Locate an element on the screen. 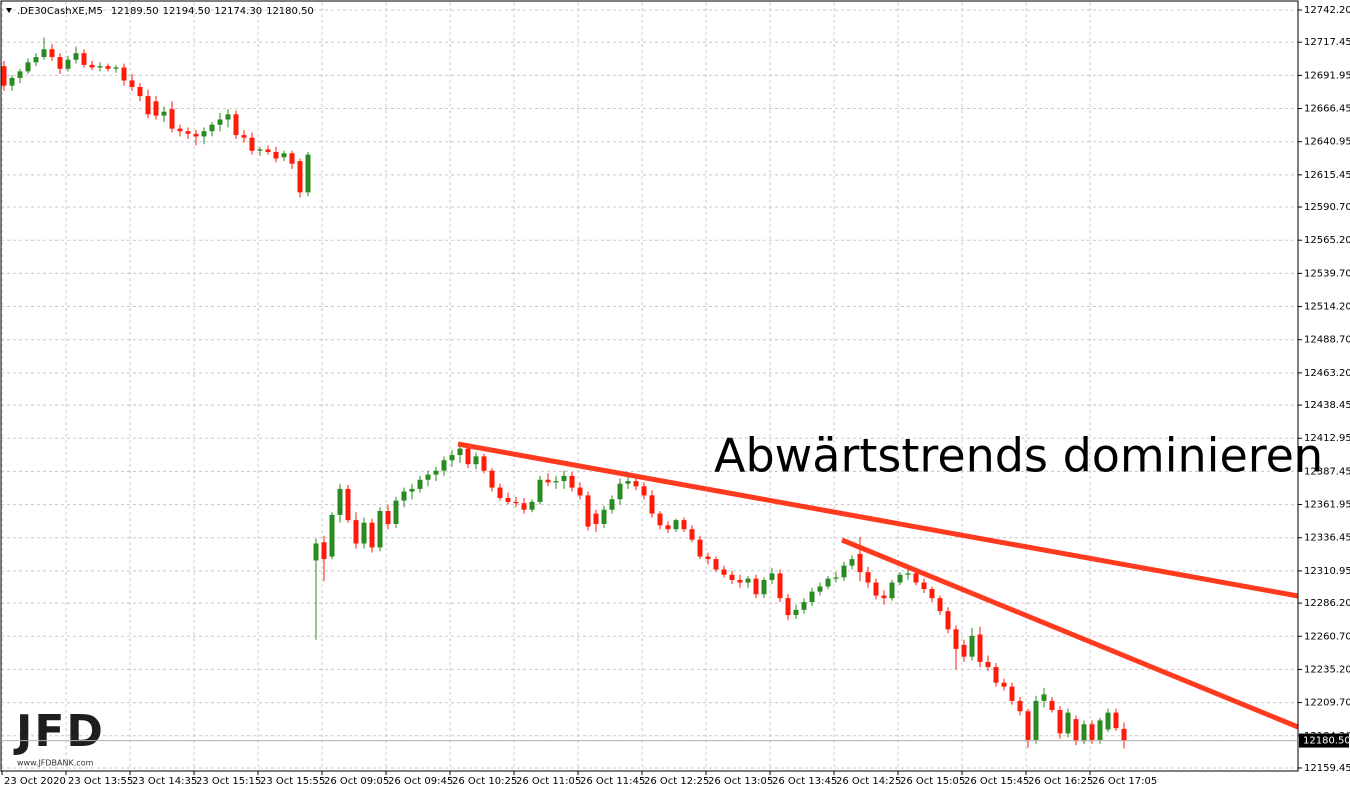  header-value: 12180.50 is located at coordinates (290, 11).